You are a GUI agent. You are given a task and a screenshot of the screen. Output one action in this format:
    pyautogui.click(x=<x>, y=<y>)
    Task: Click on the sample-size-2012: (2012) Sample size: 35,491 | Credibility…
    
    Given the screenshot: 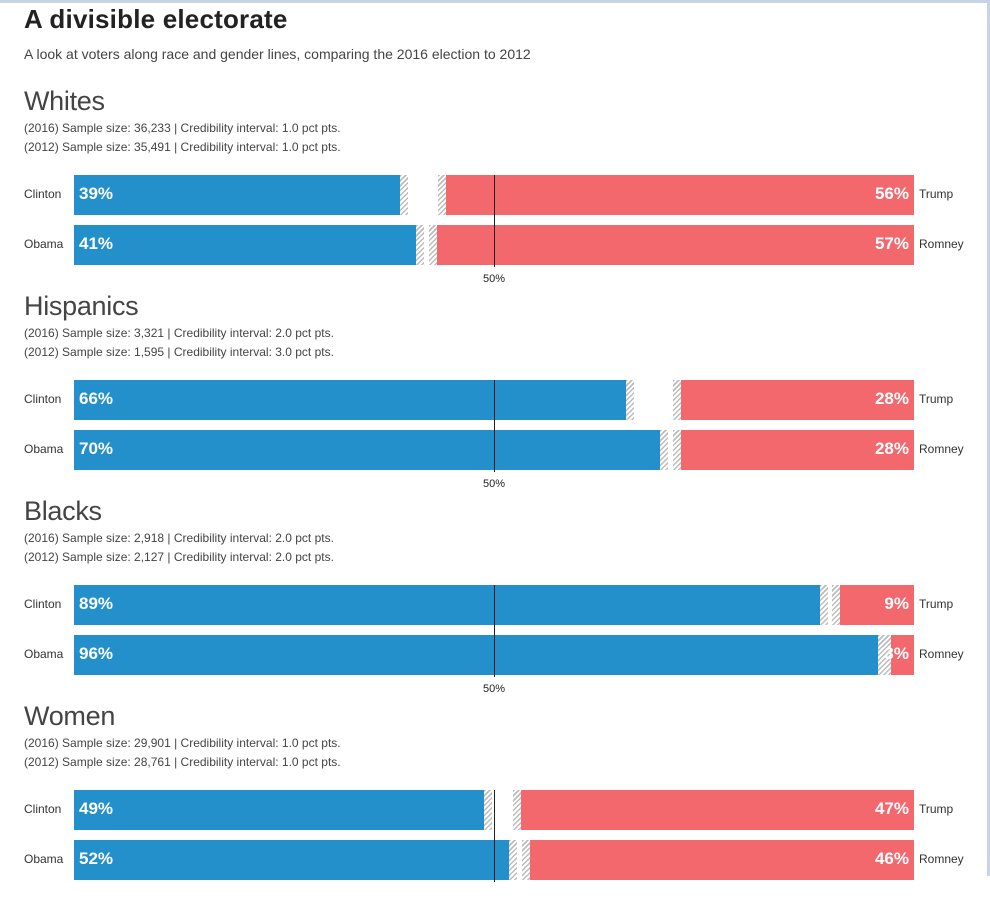 What is the action you would take?
    pyautogui.click(x=182, y=147)
    